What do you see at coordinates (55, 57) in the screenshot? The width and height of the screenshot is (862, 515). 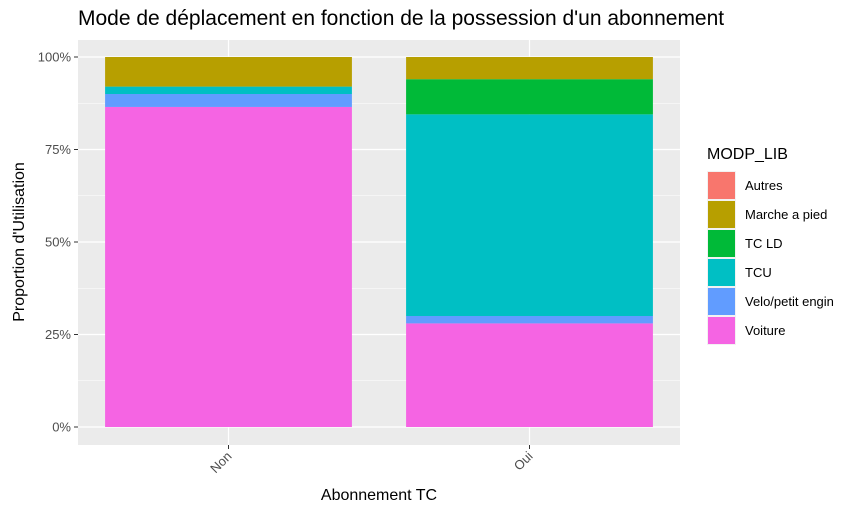 I see `y-tick-label: 100%` at bounding box center [55, 57].